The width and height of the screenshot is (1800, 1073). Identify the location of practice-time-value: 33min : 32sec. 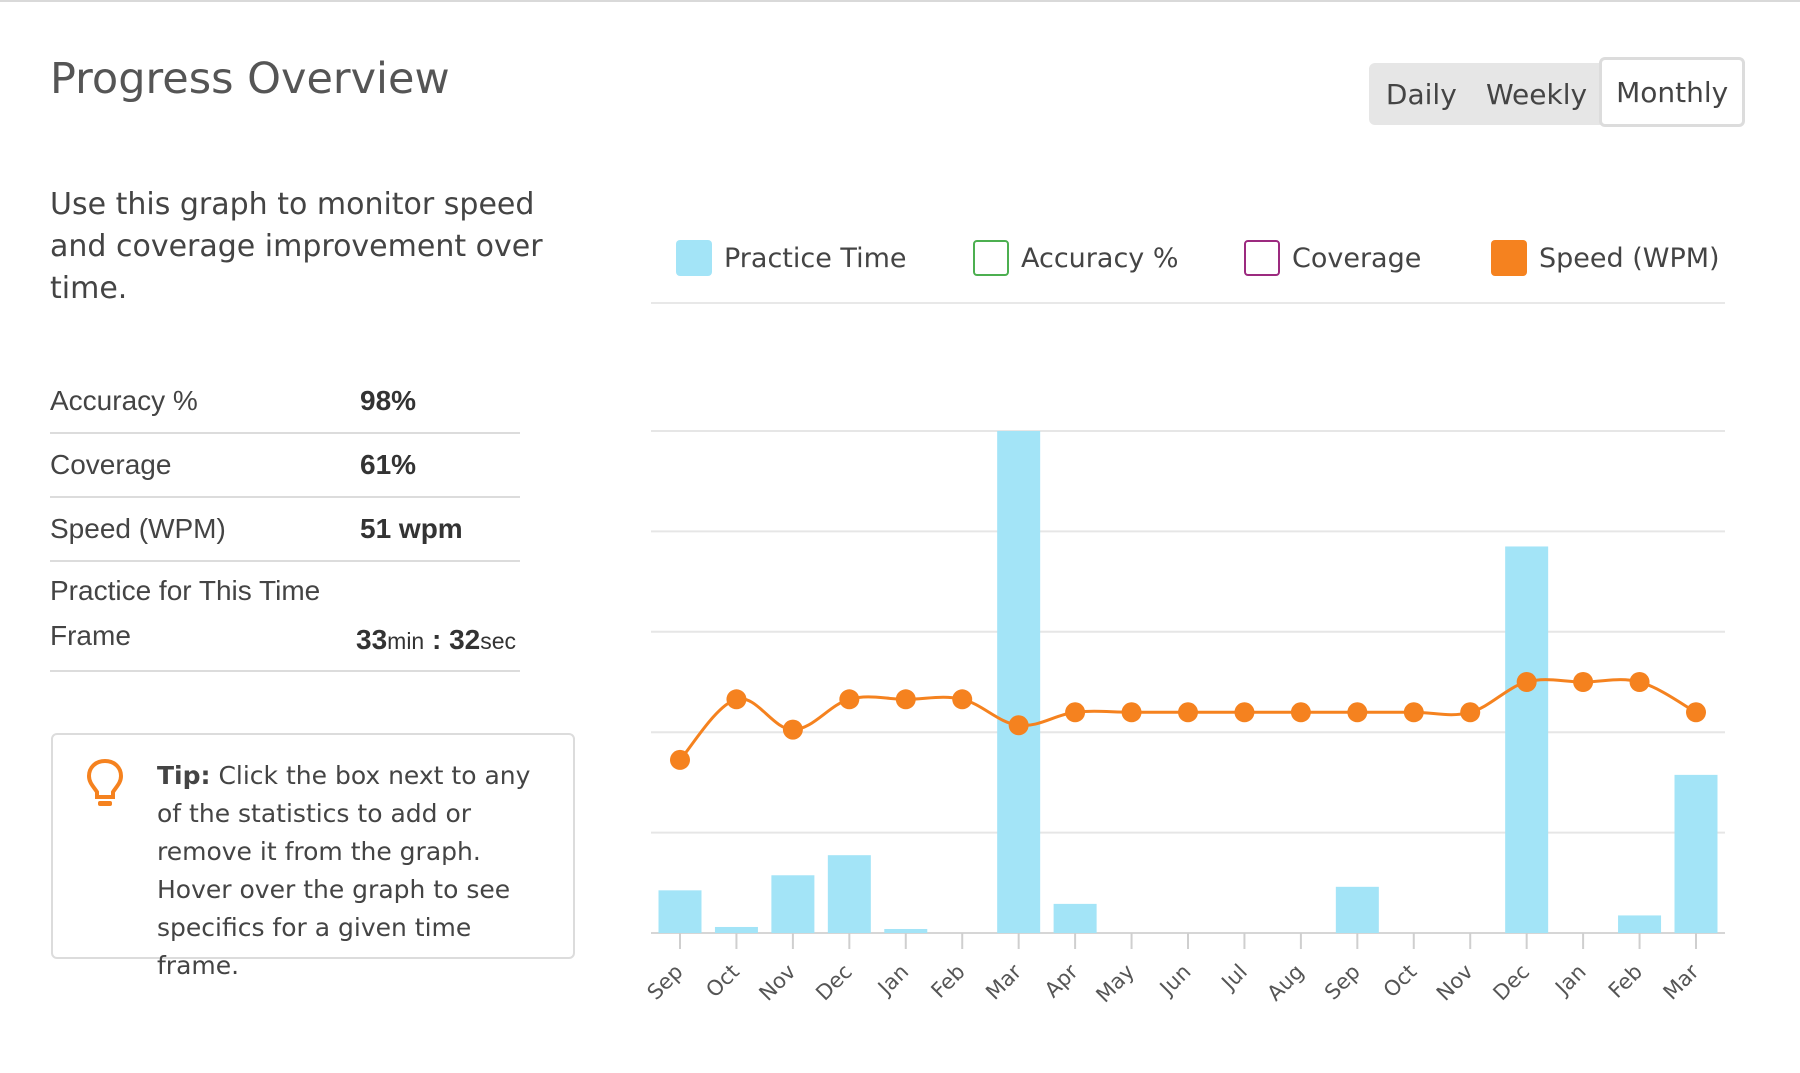
(436, 647).